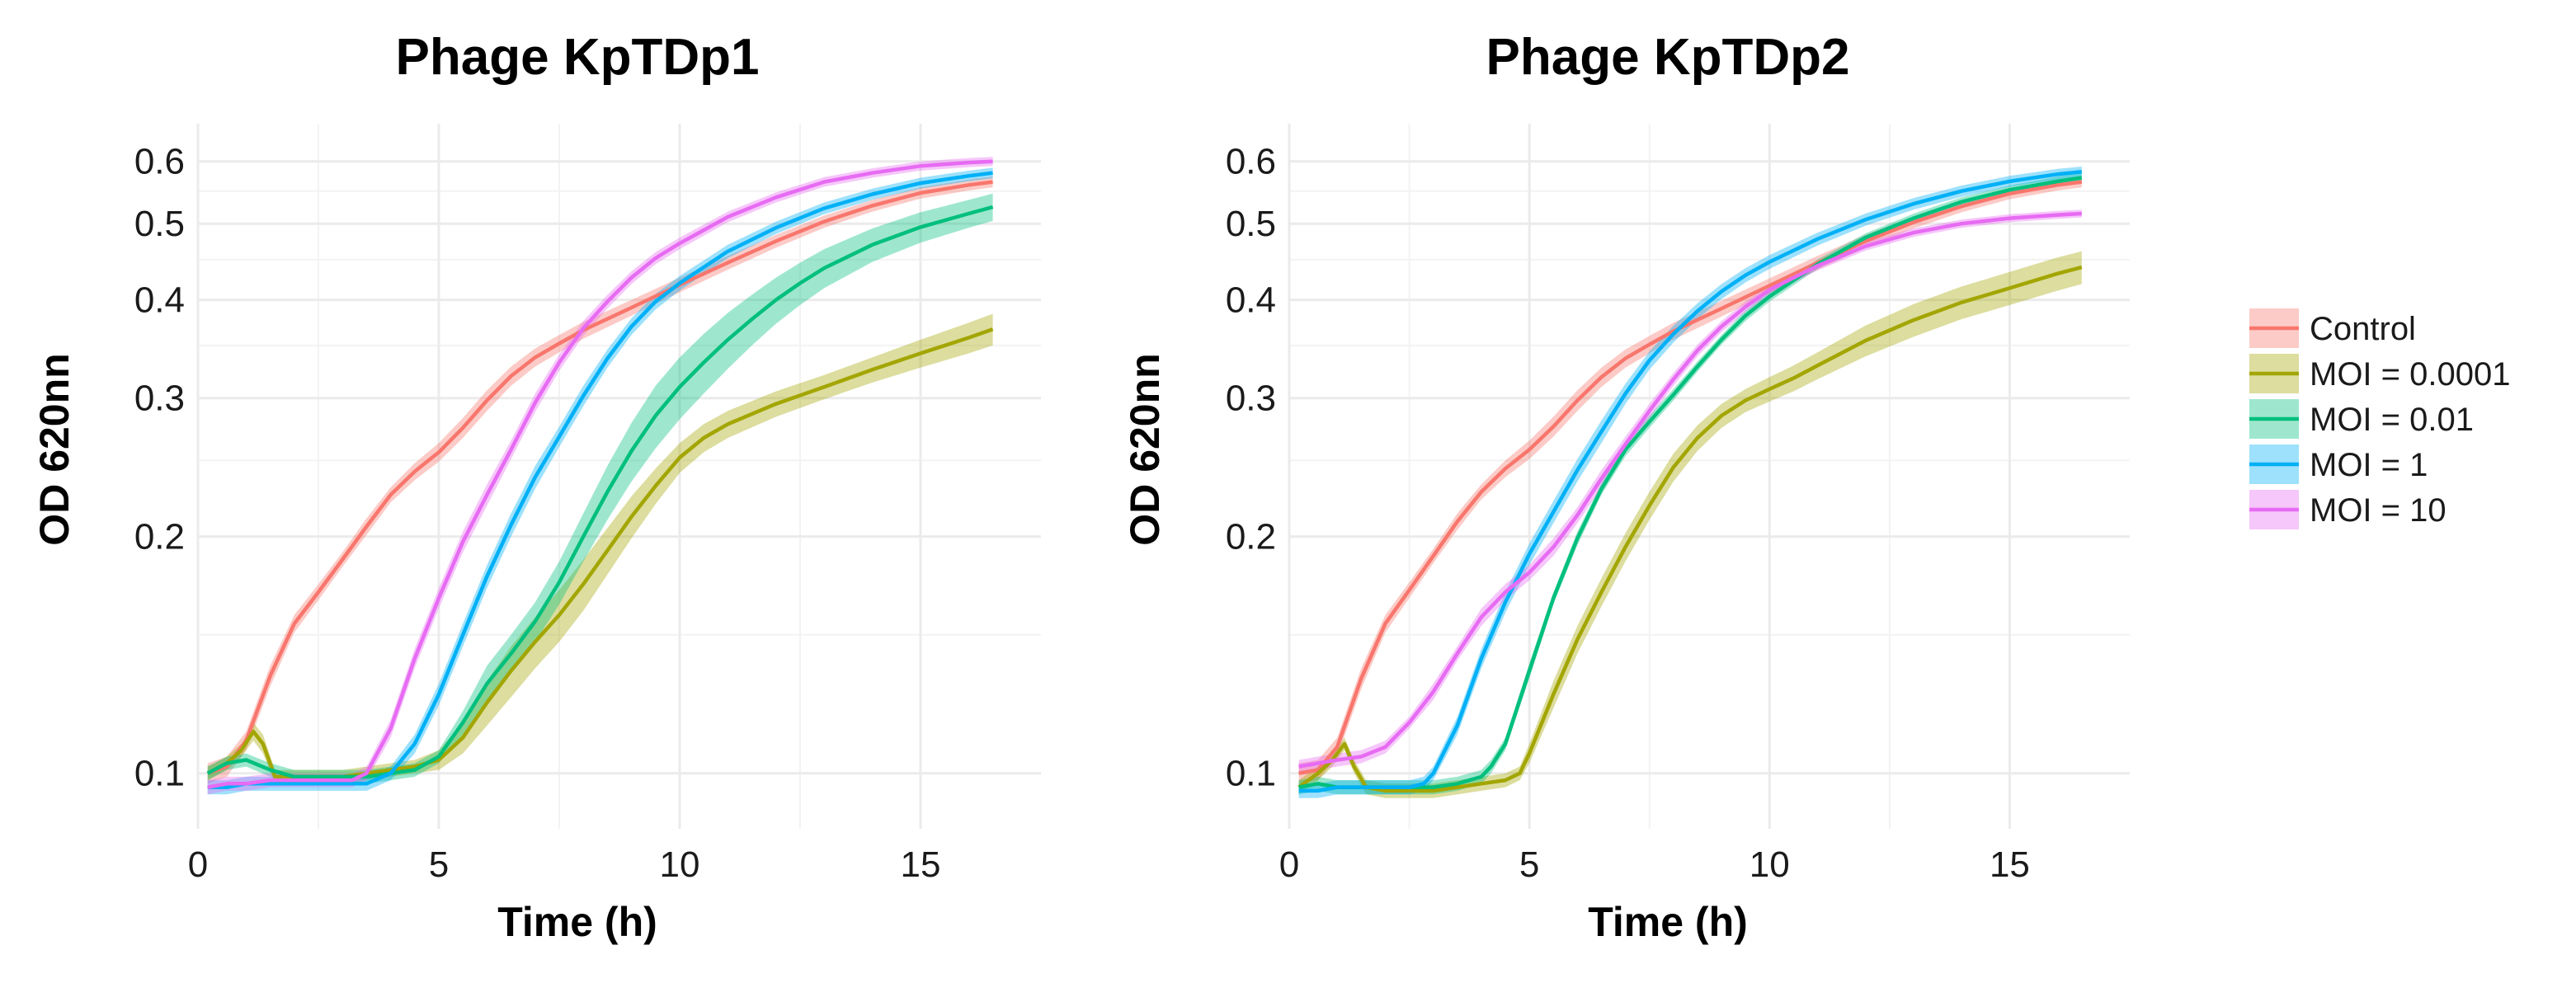 The image size is (2576, 983). I want to click on legend-label: MOI = 10, so click(2378, 511).